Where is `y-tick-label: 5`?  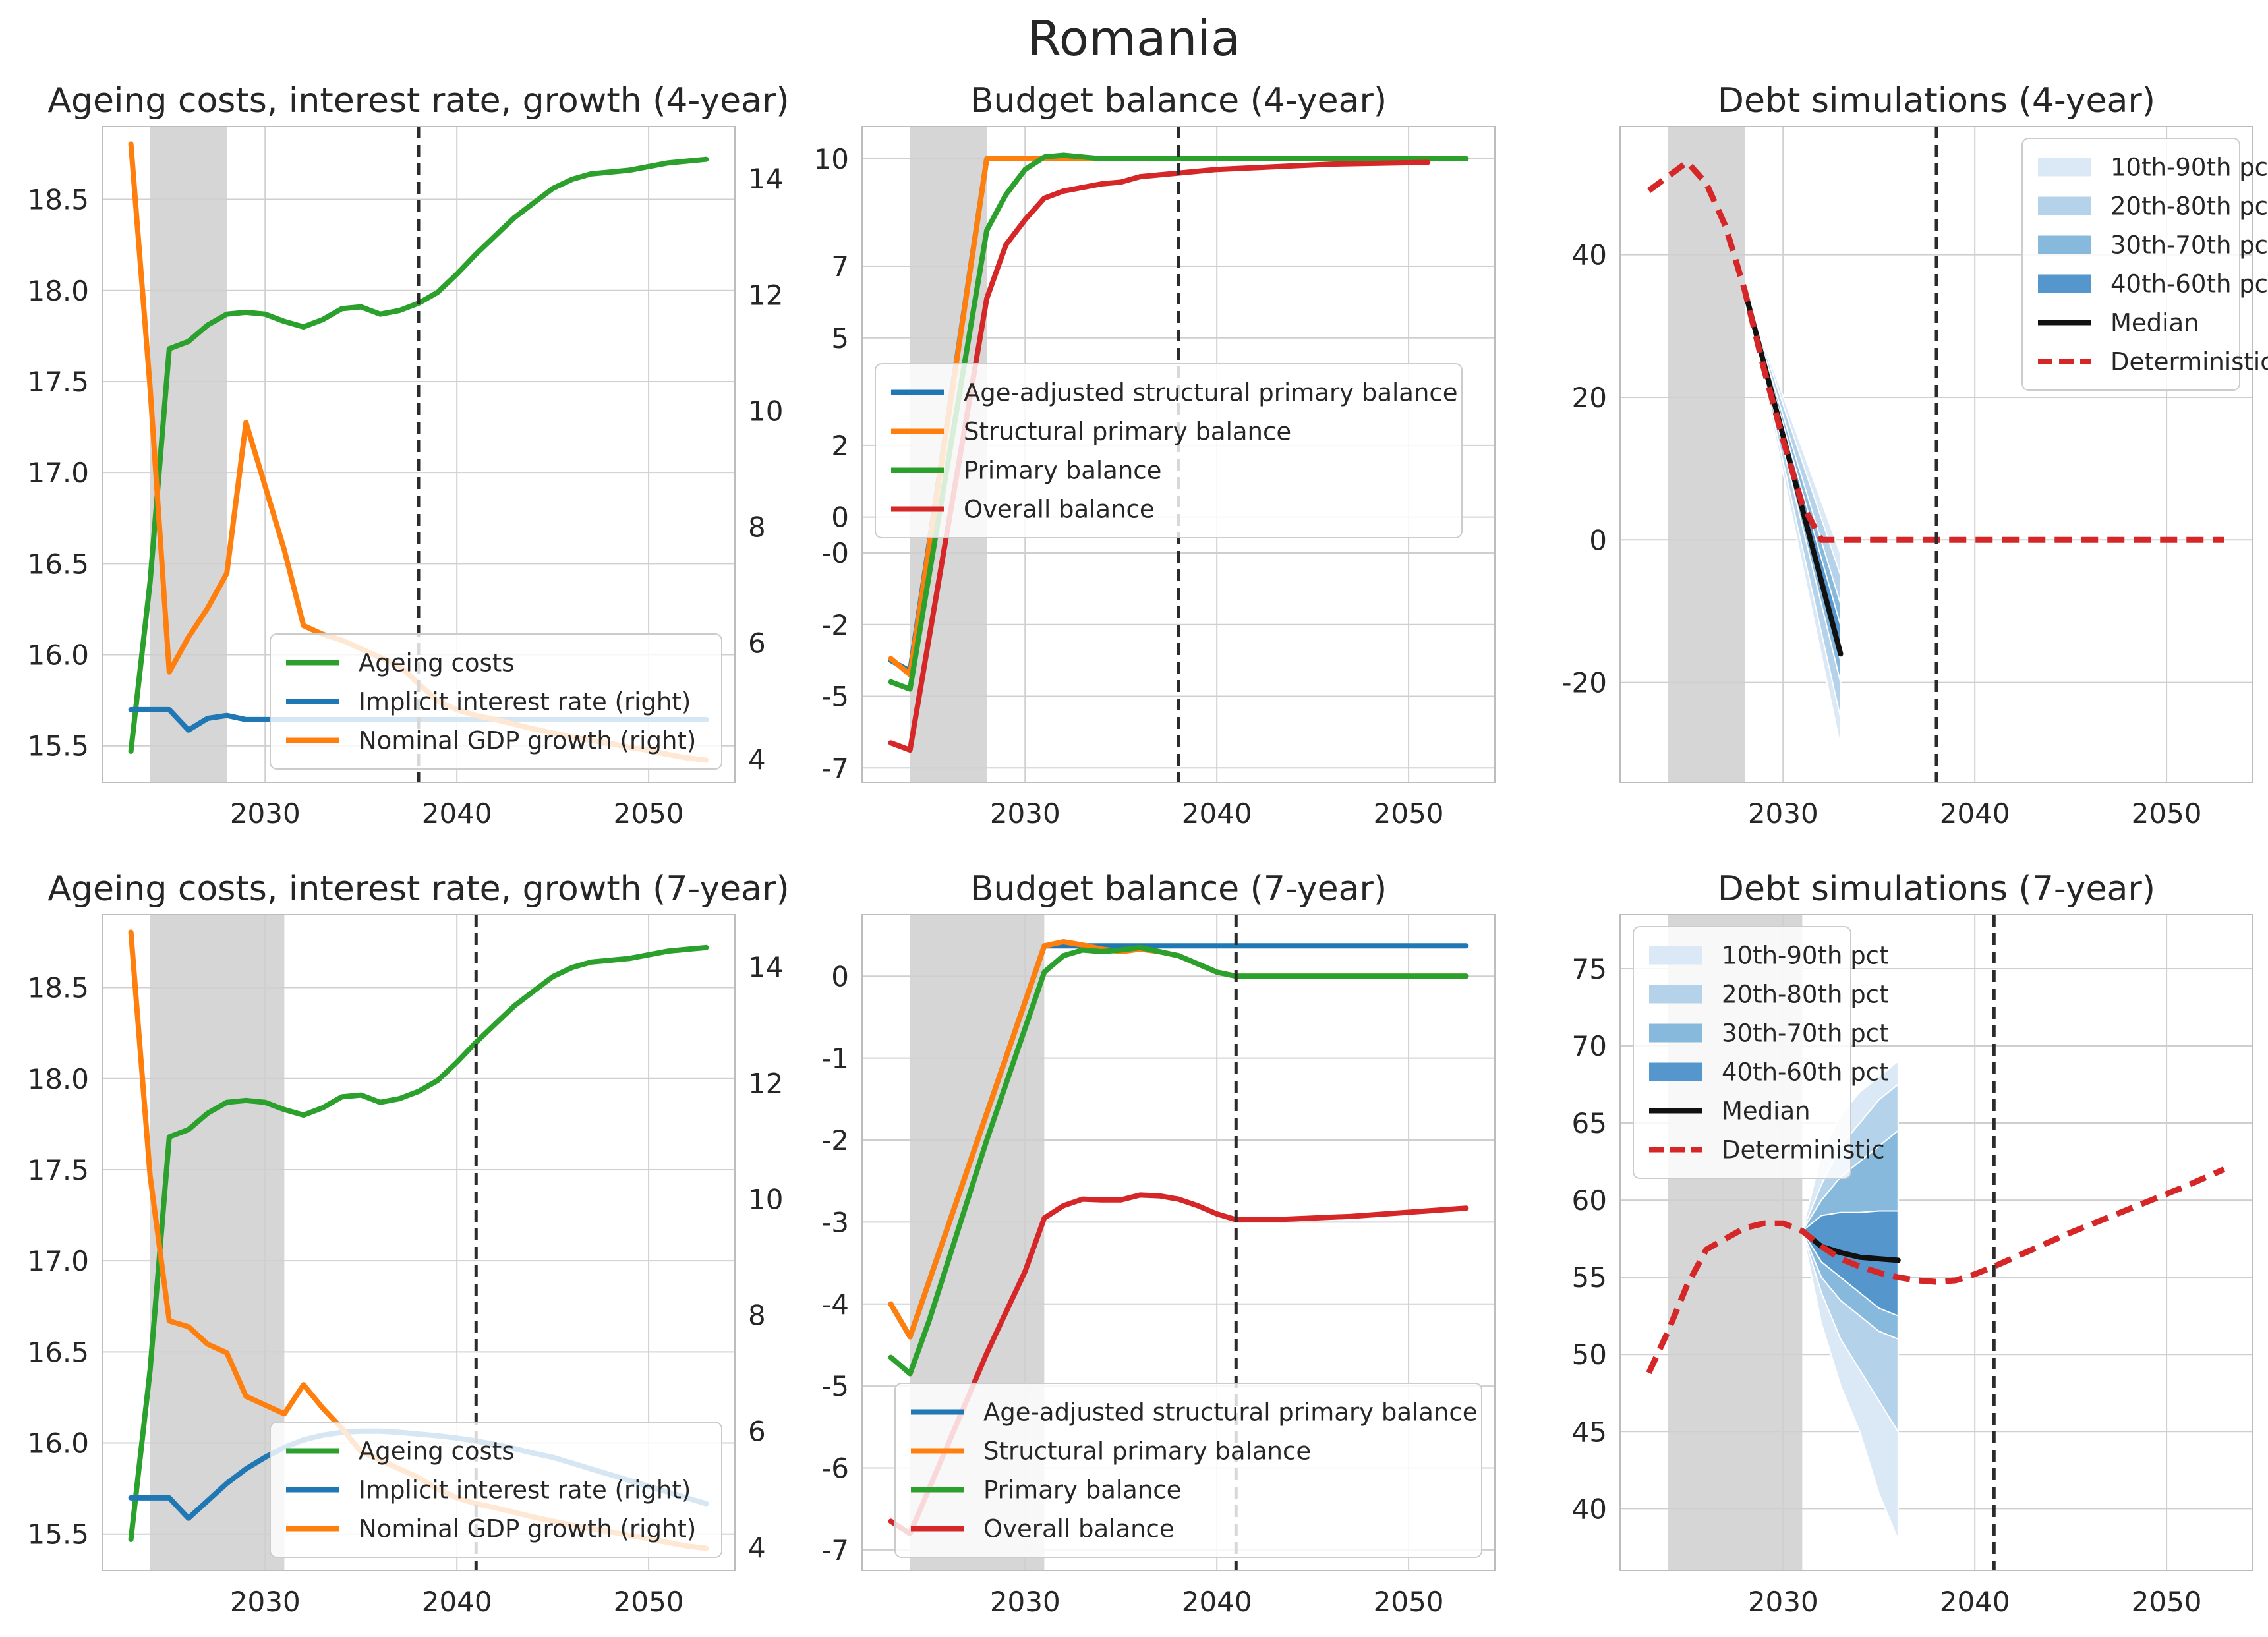
y-tick-label: 5 is located at coordinates (840, 338).